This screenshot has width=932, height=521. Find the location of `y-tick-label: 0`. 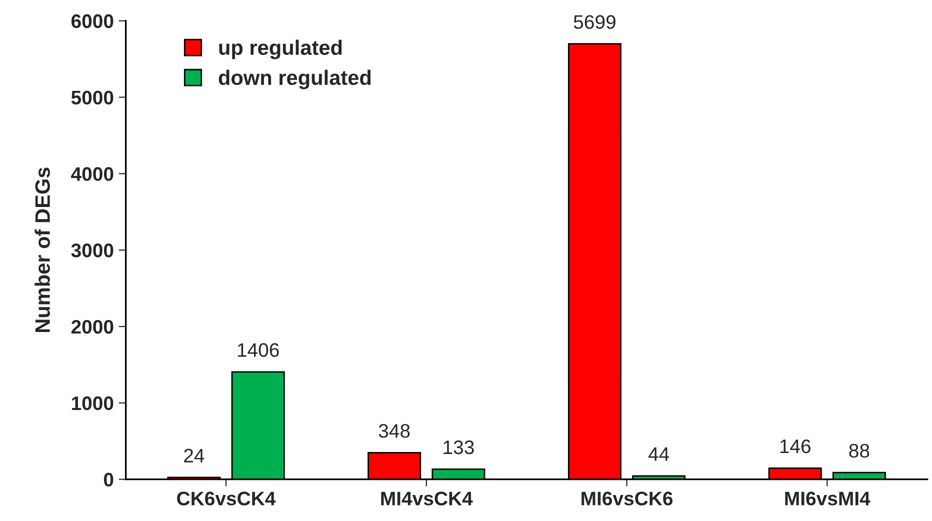

y-tick-label: 0 is located at coordinates (109, 479).